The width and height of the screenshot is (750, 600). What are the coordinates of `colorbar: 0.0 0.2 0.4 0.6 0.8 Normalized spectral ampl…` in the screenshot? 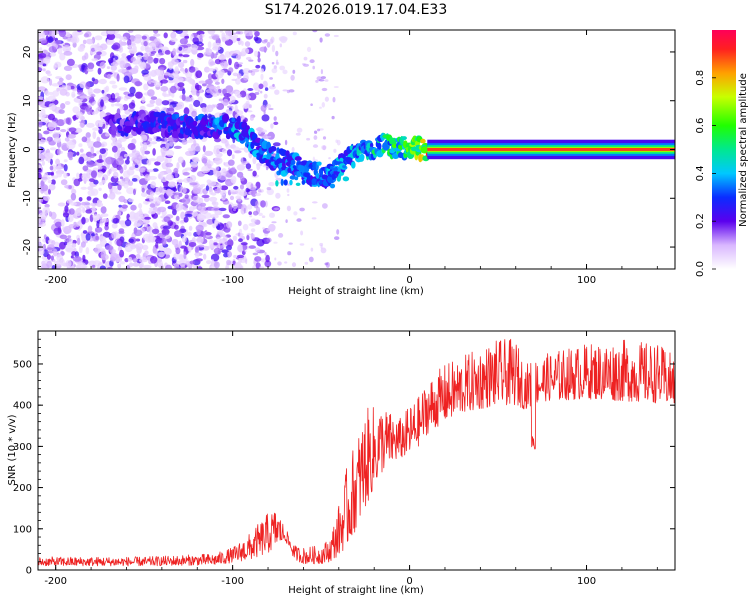 It's located at (722, 153).